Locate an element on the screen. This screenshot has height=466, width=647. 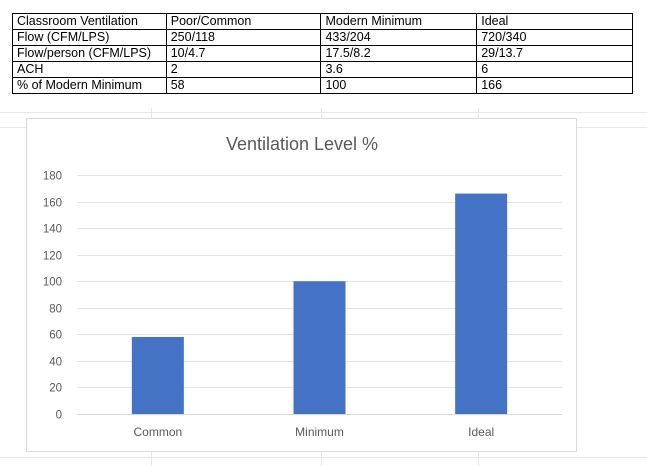
y-tick-label: 40 is located at coordinates (55, 363).